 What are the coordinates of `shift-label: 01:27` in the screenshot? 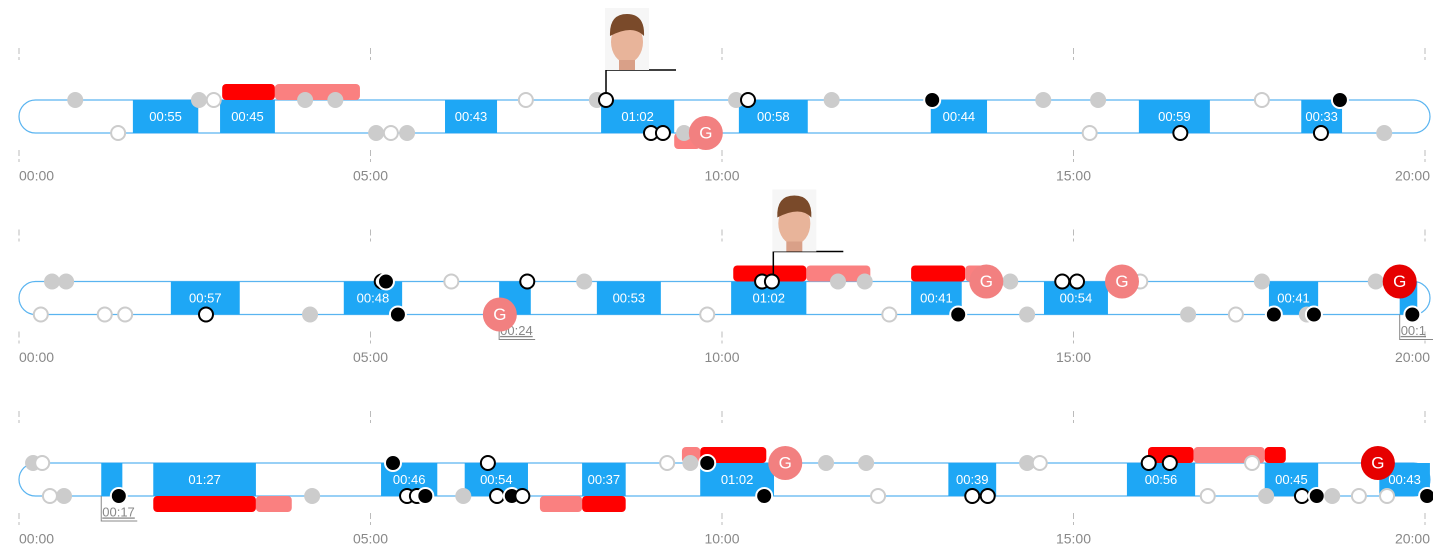 It's located at (204, 479).